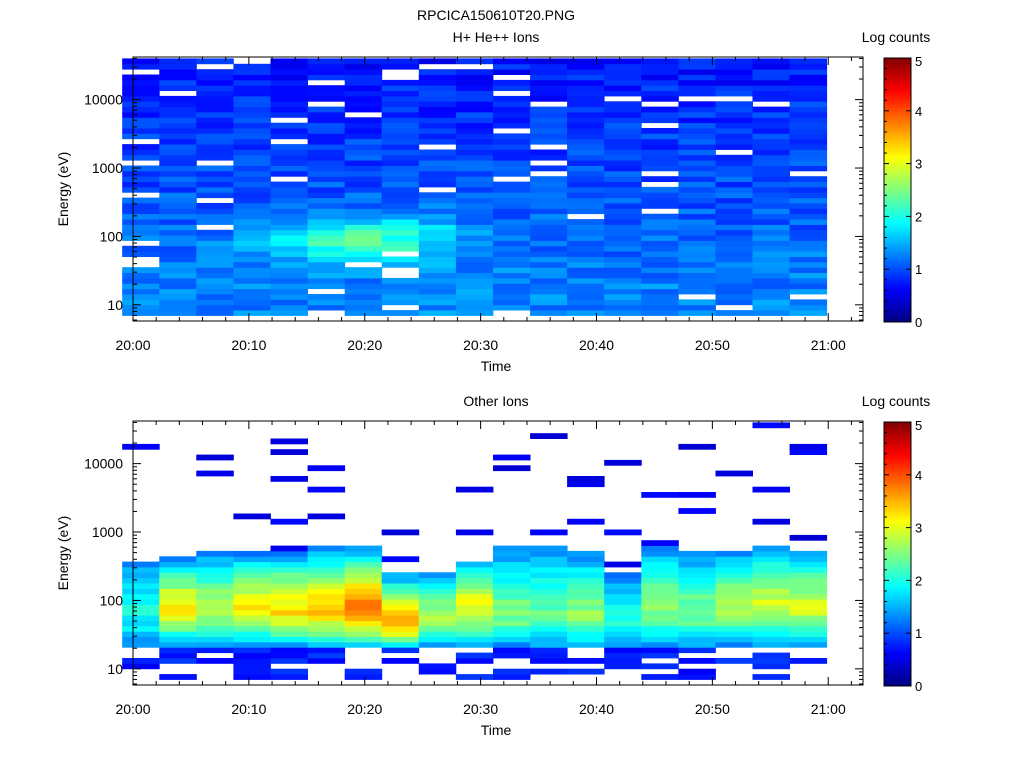 This screenshot has height=768, width=1024. Describe the element at coordinates (896, 401) in the screenshot. I see `panel2-colorbar-label: Log counts` at that location.